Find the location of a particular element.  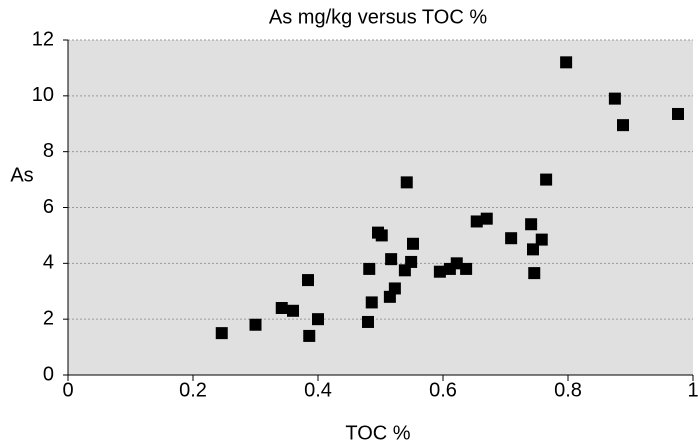

y-tick-label: 12 is located at coordinates (43, 39).